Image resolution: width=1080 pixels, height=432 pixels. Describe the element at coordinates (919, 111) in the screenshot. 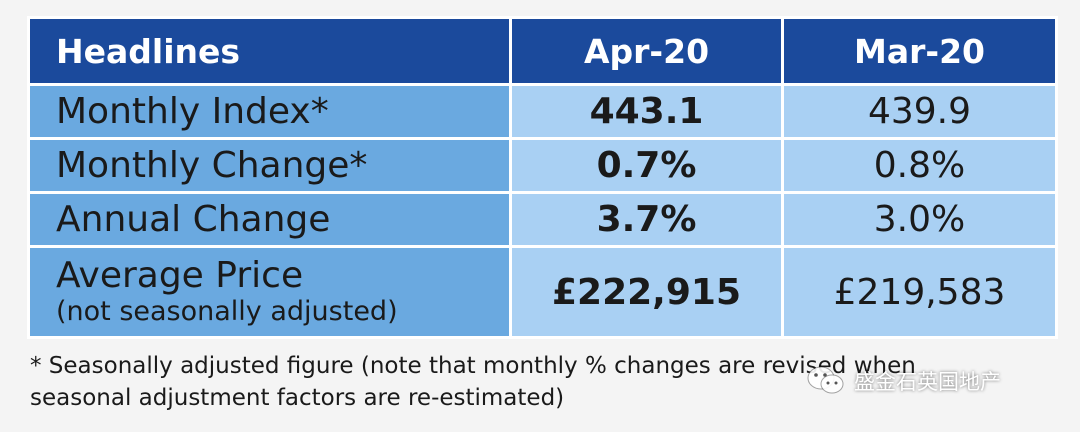

I see `value-mar-monthly-index: 439.9` at that location.